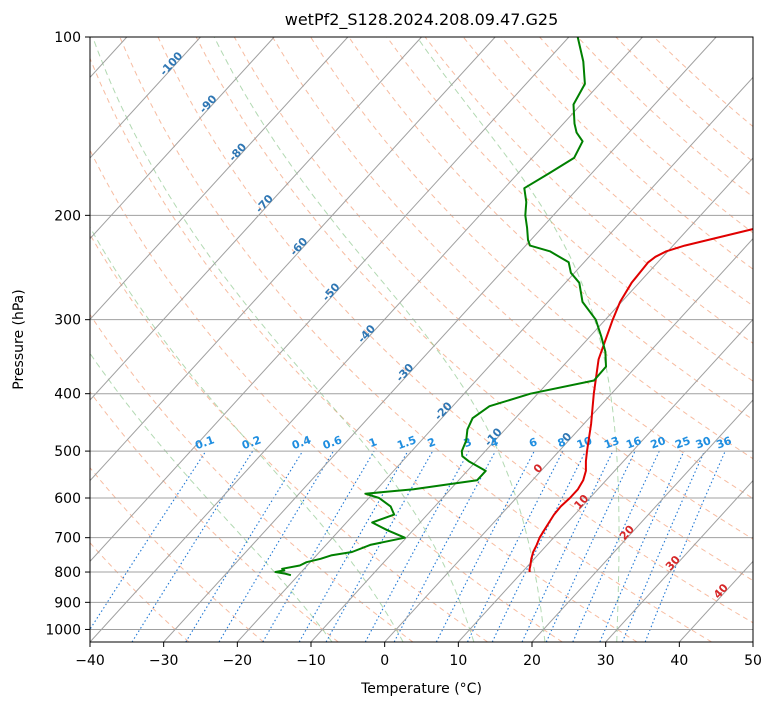 This screenshot has width=775, height=708. I want to click on x-tick-label: 10, so click(458, 661).